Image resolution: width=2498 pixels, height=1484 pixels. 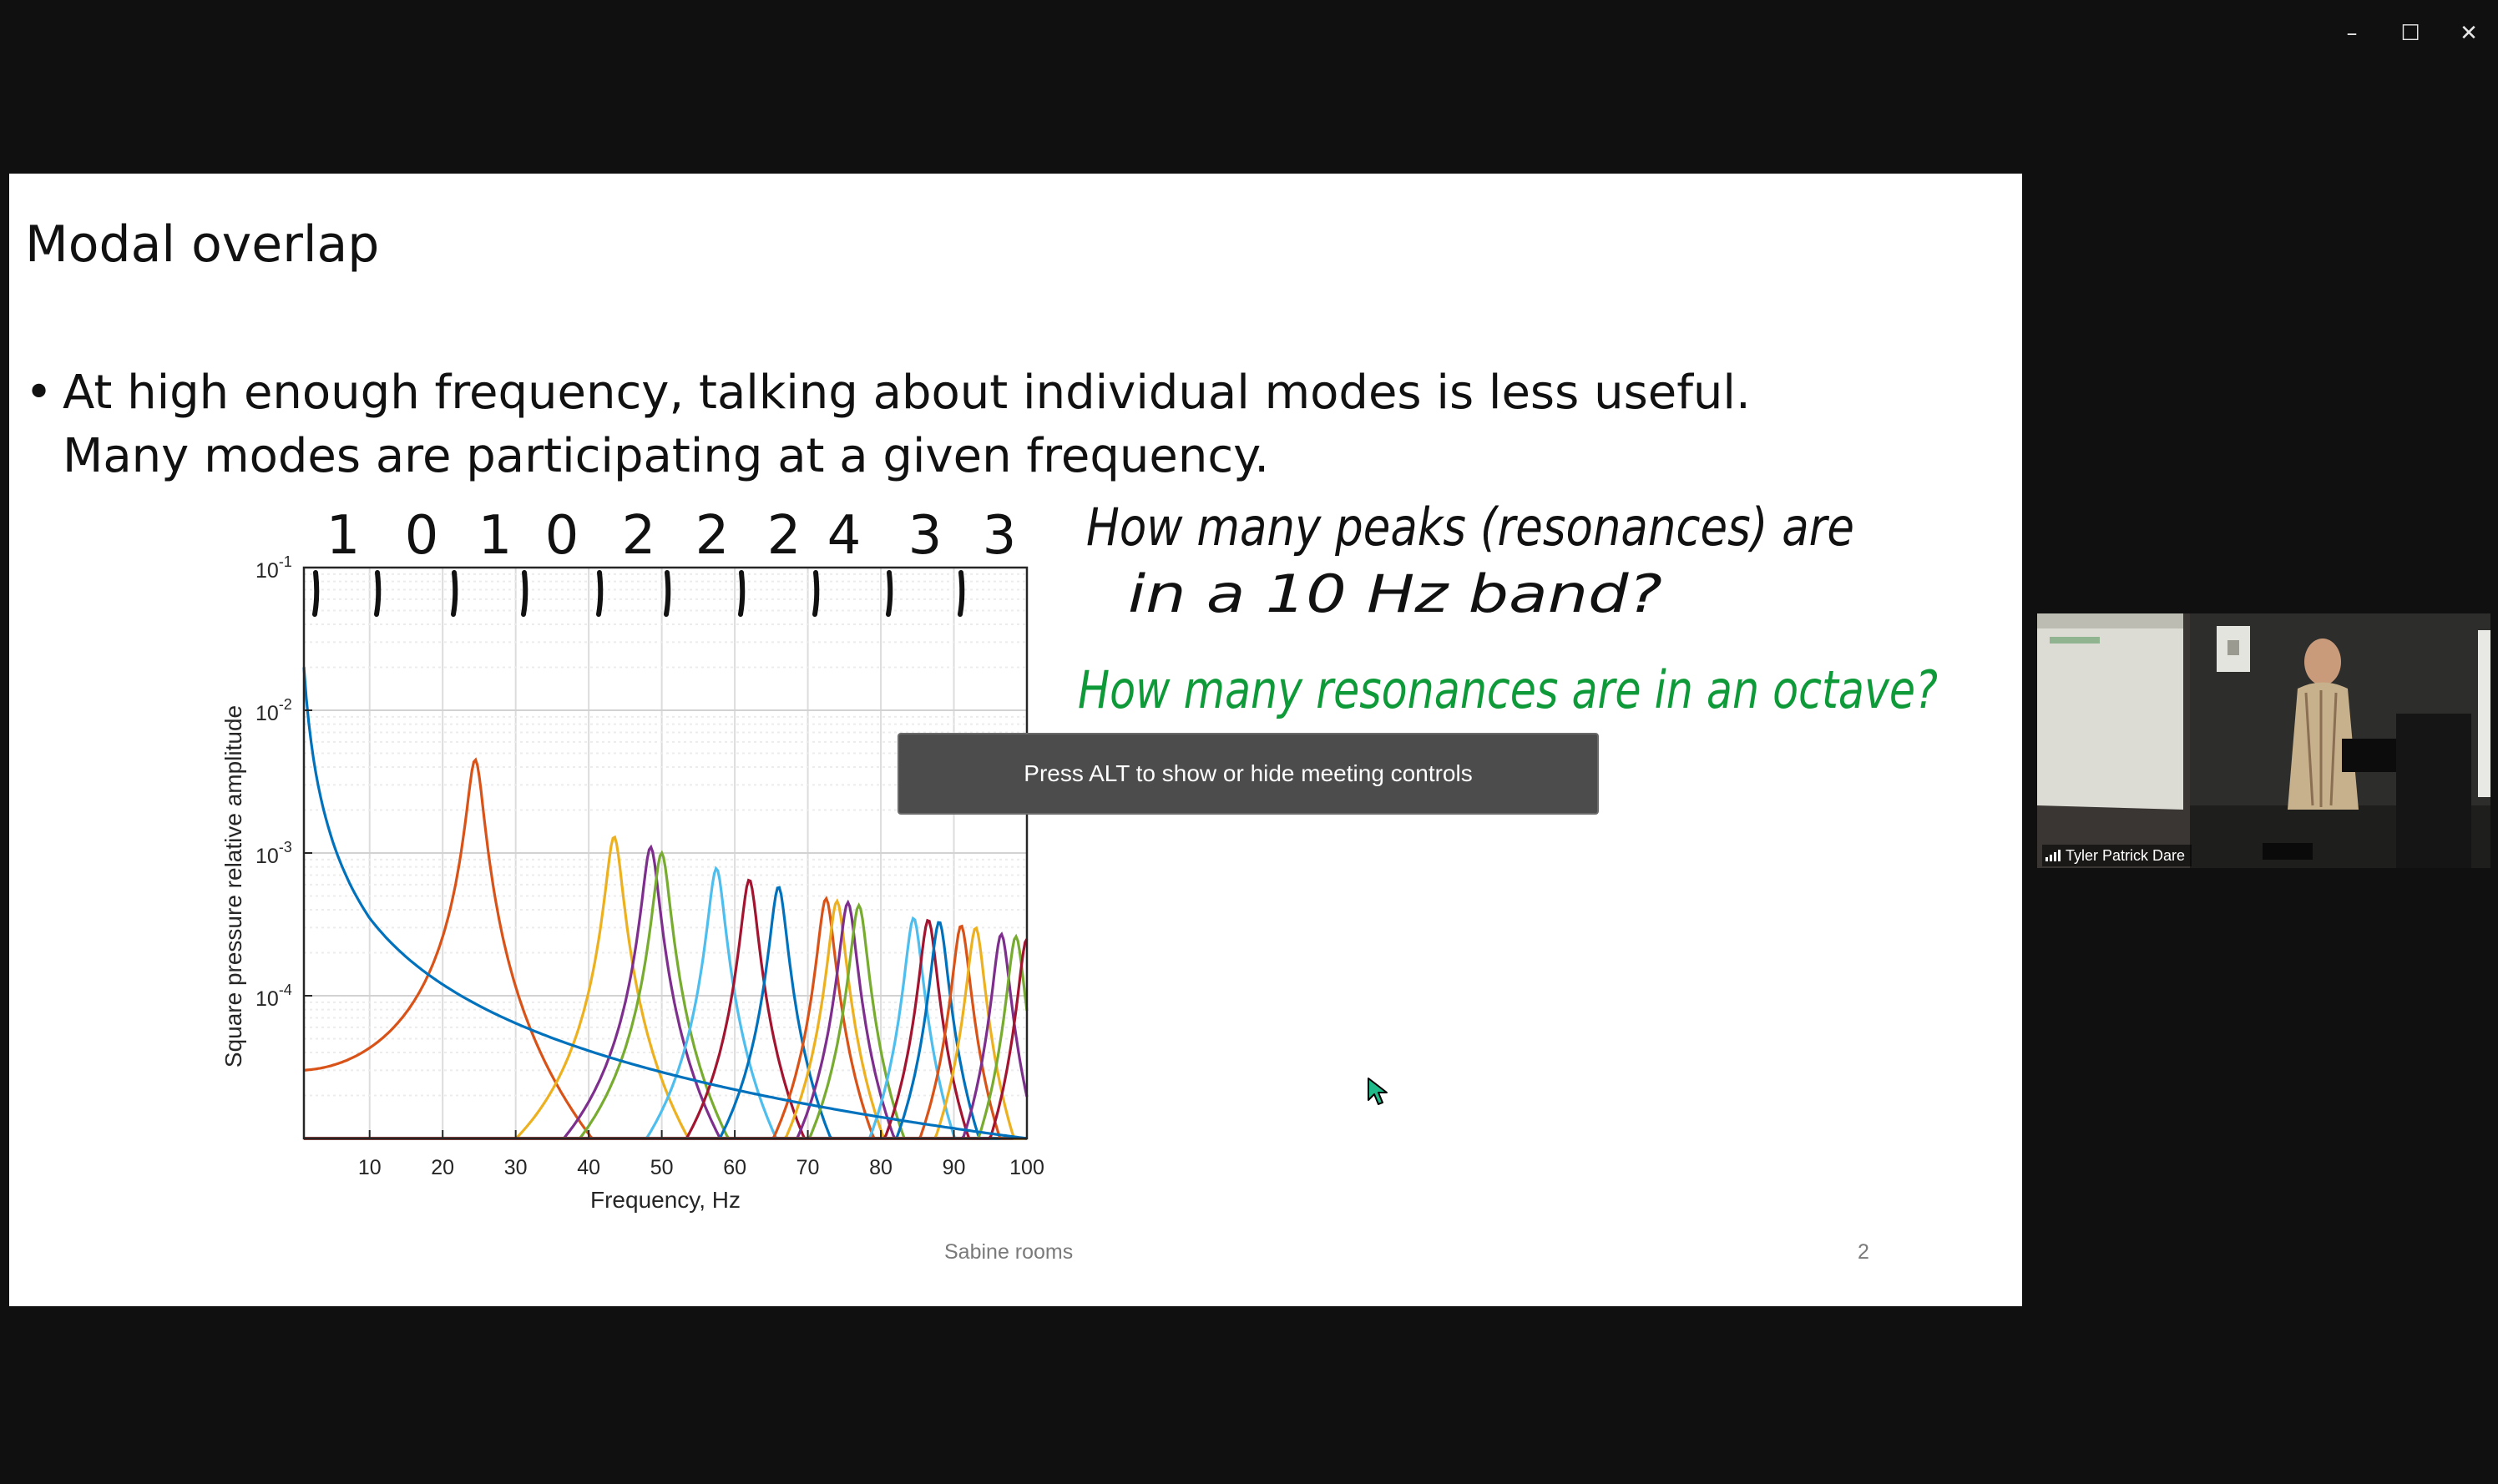 What do you see at coordinates (1508, 689) in the screenshot?
I see `question-resonances-per-octave: How many resonances are in an octave?` at bounding box center [1508, 689].